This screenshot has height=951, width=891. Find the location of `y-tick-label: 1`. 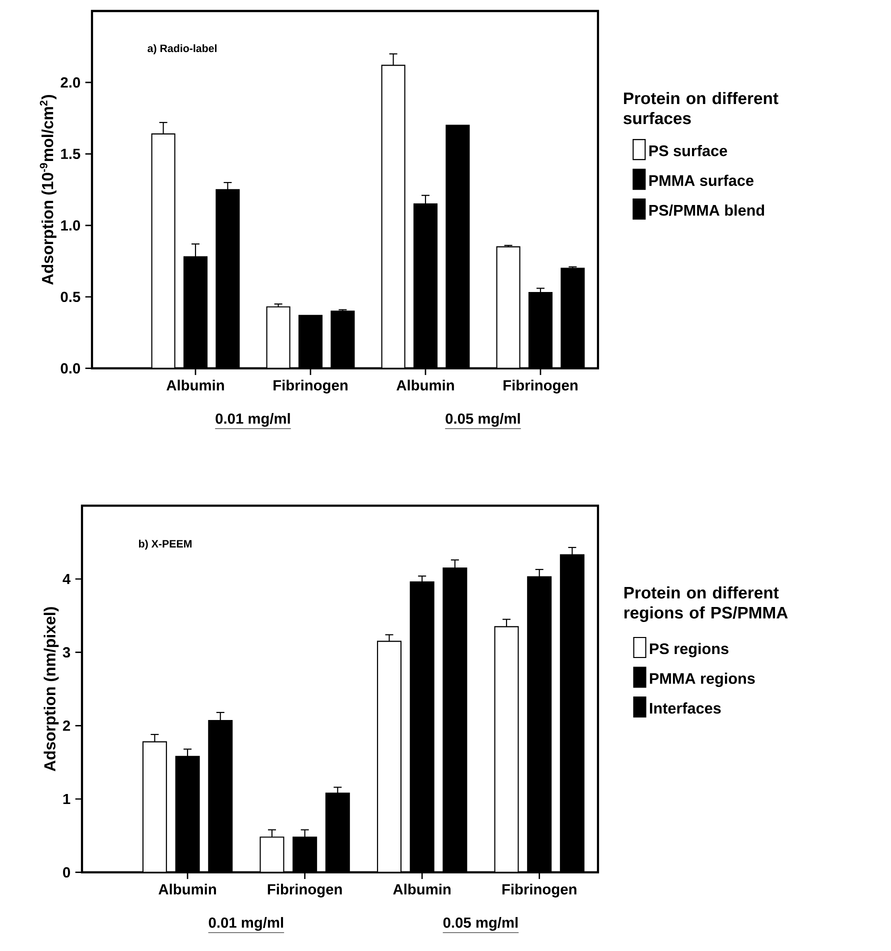

y-tick-label: 1 is located at coordinates (66, 799).